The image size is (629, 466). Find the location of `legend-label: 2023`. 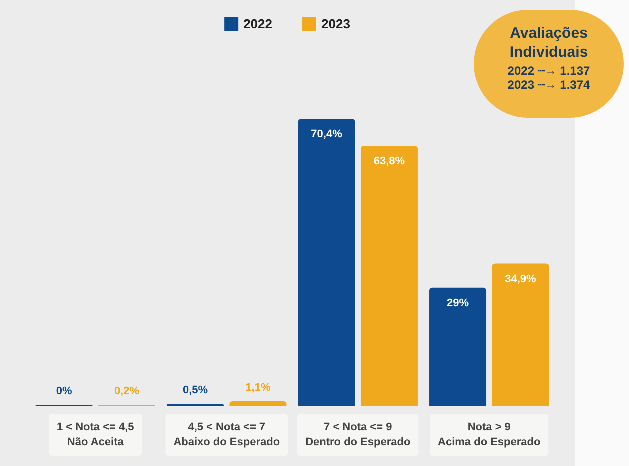

legend-label: 2023 is located at coordinates (336, 24).